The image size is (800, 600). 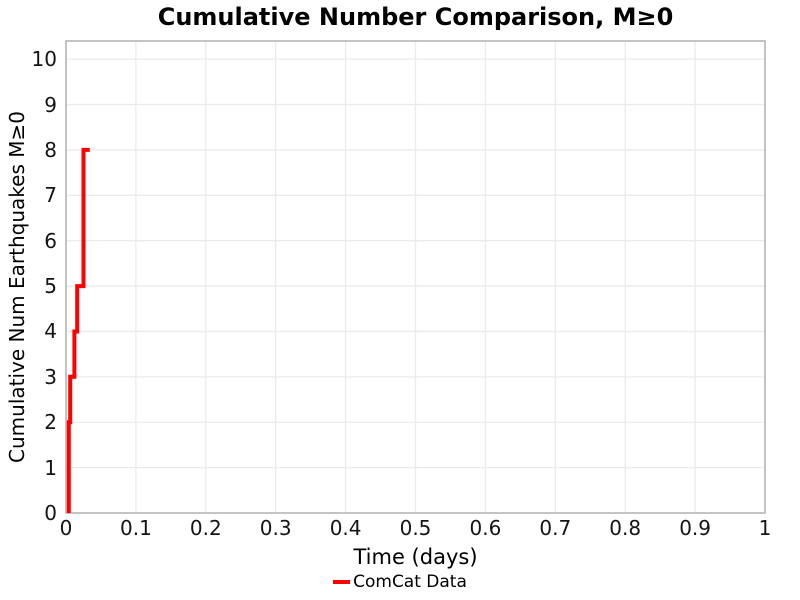 What do you see at coordinates (135, 528) in the screenshot?
I see `x-tick-label: 0.1` at bounding box center [135, 528].